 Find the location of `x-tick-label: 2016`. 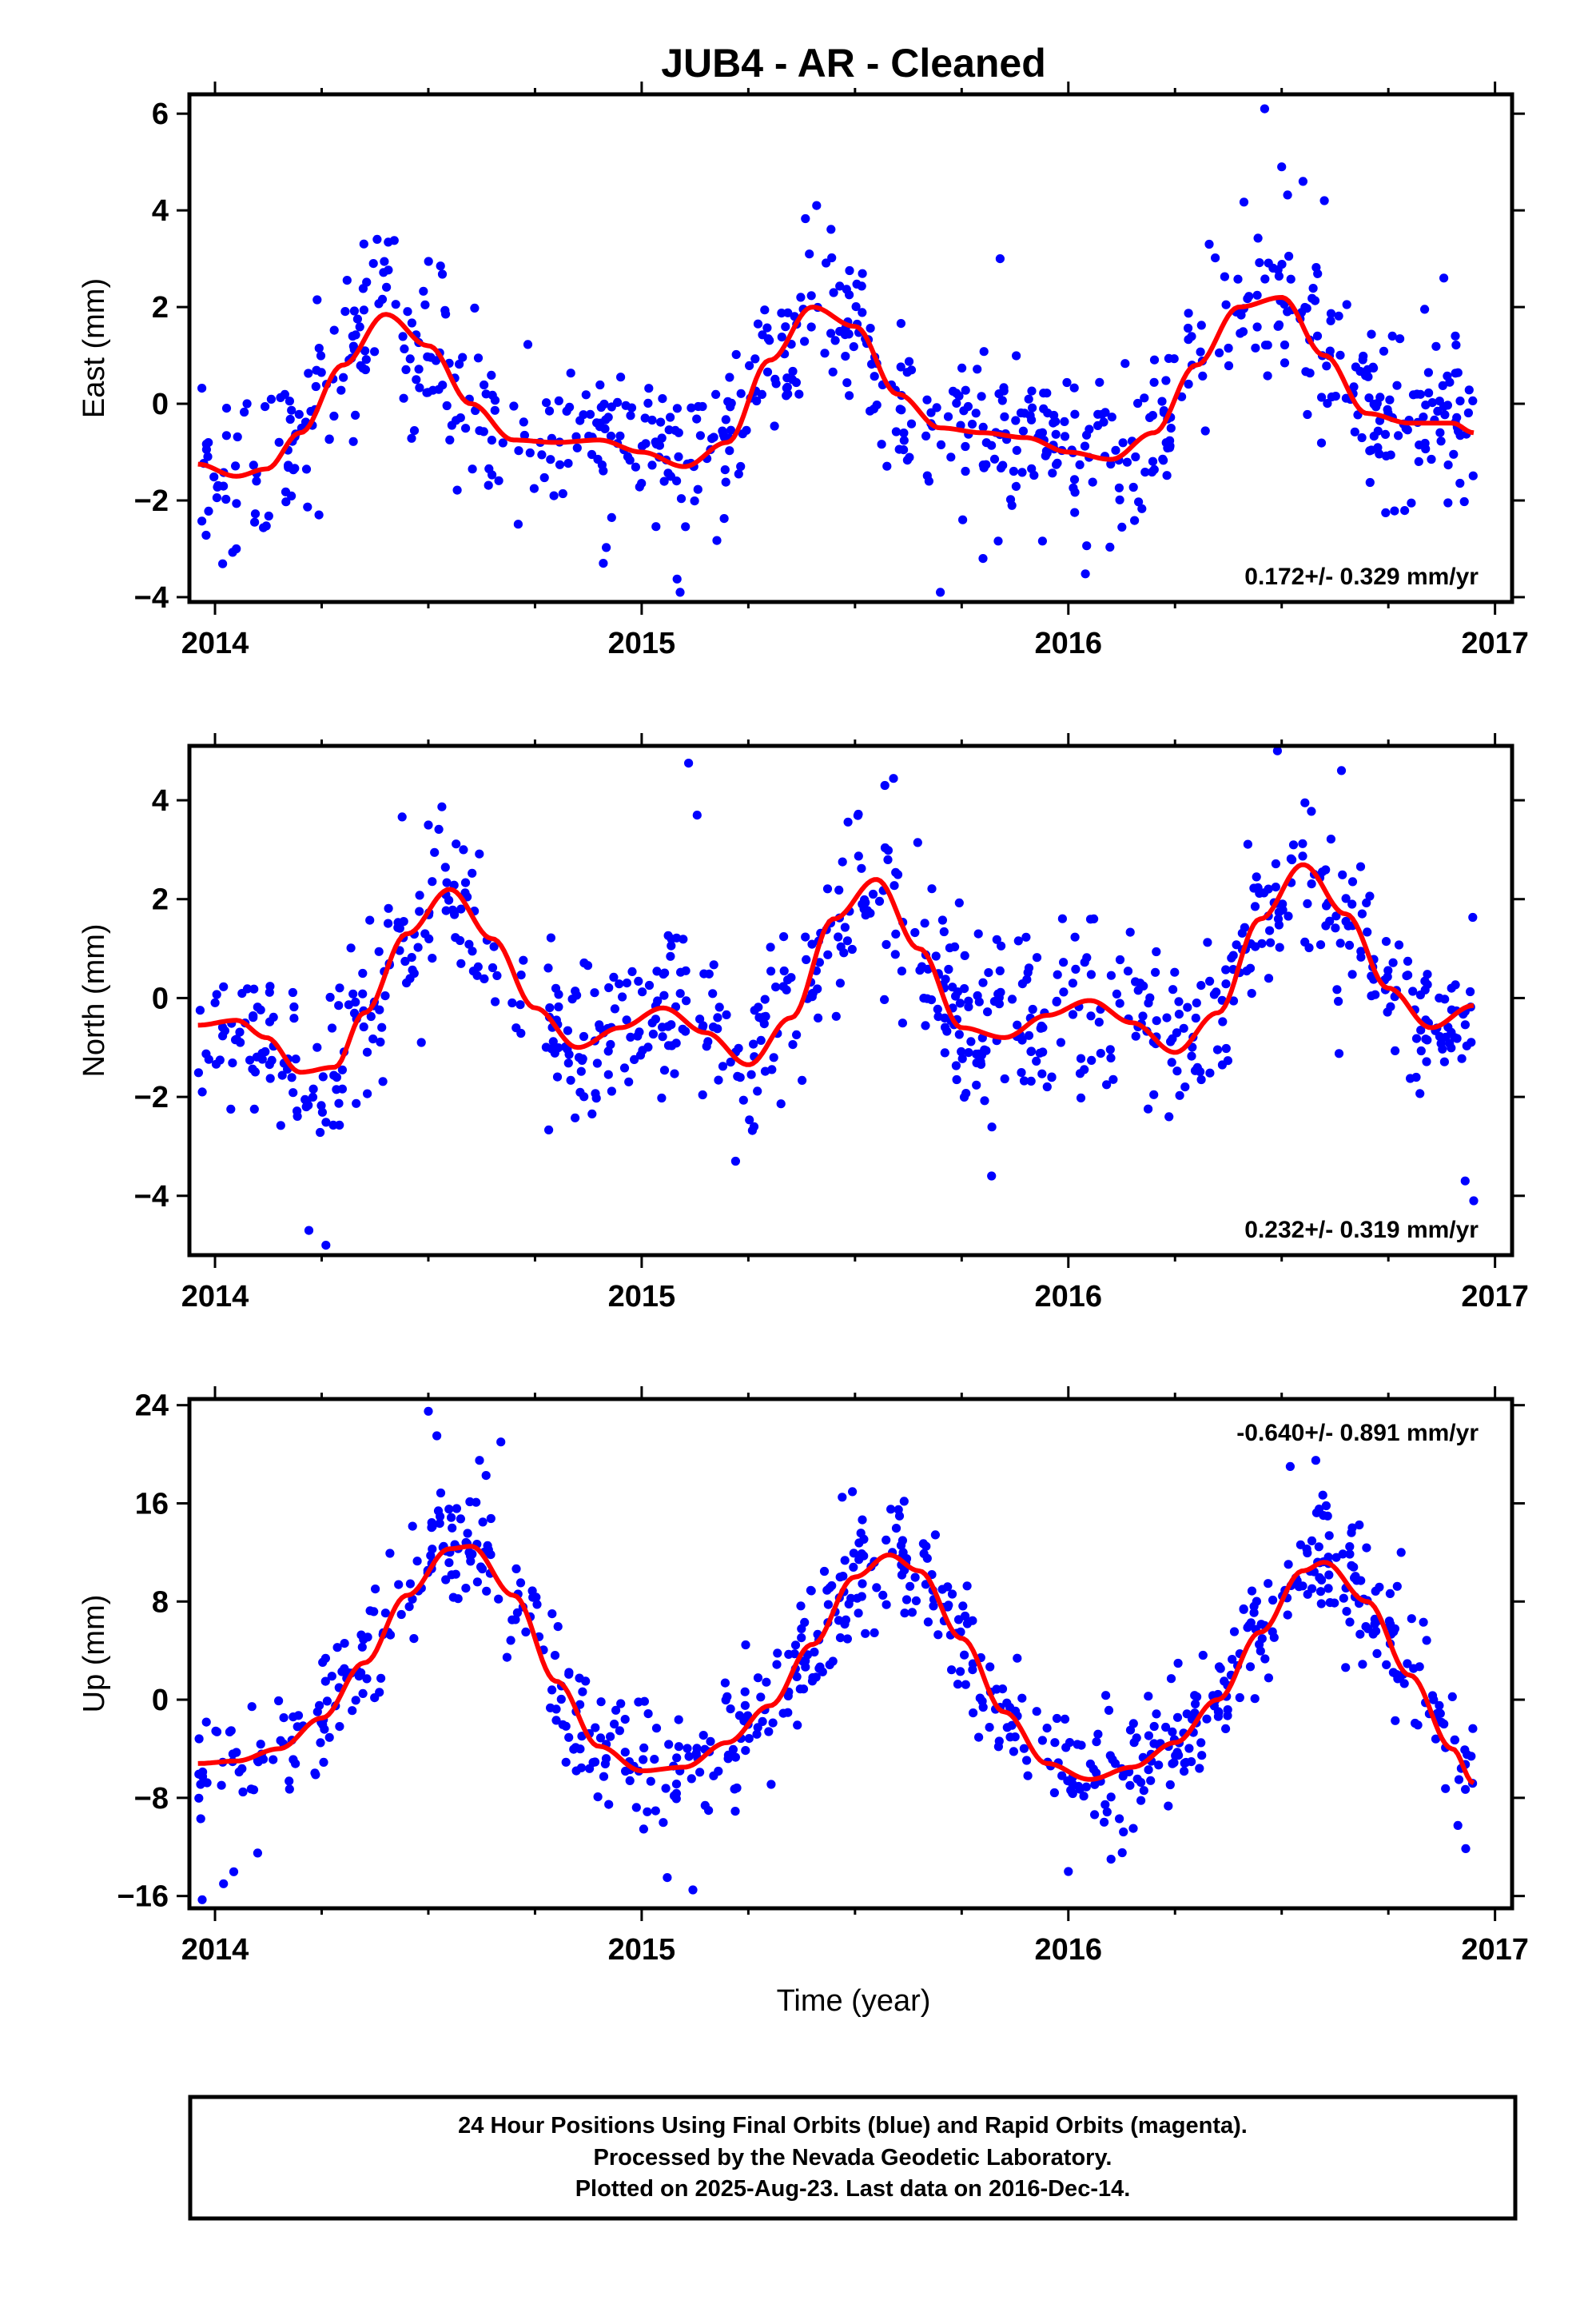

x-tick-label: 2016 is located at coordinates (1069, 643).